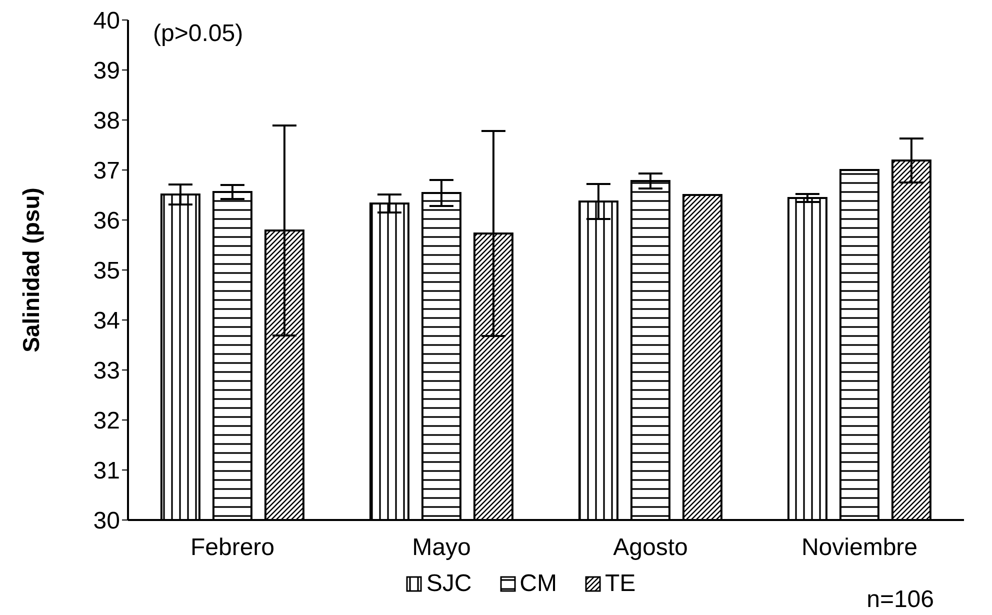  Describe the element at coordinates (106, 171) in the screenshot. I see `y-tick-label: 37` at that location.